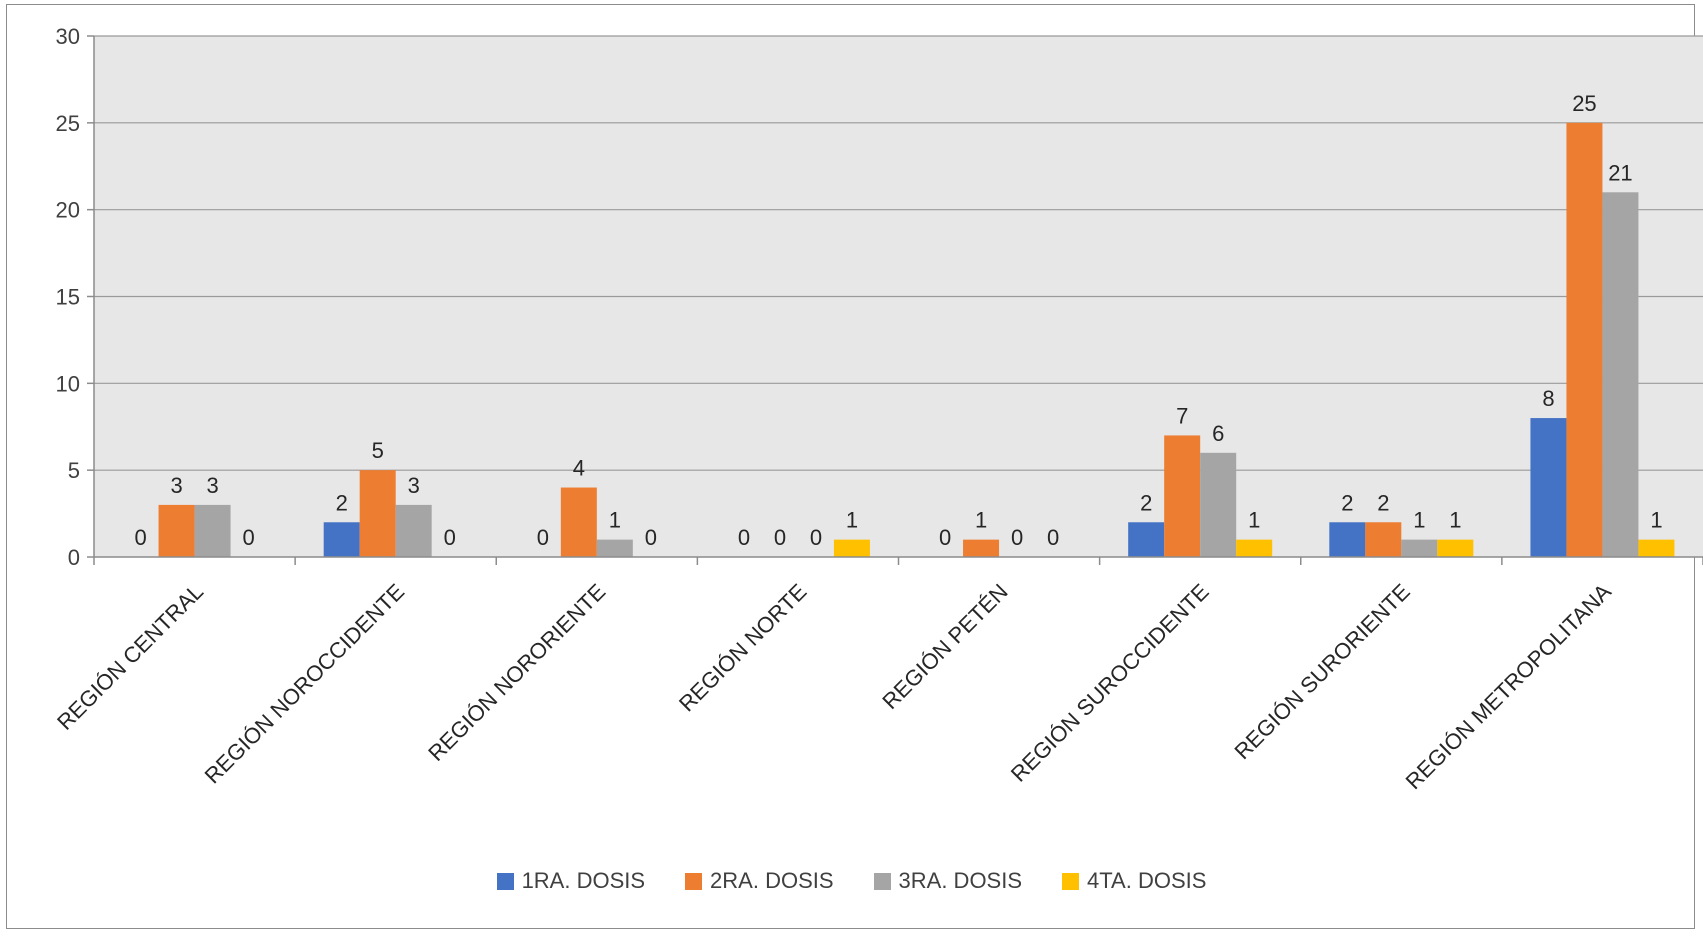 This screenshot has height=937, width=1703. Describe the element at coordinates (944, 646) in the screenshot. I see `x-category-label: REGIÓN PETÉN` at that location.